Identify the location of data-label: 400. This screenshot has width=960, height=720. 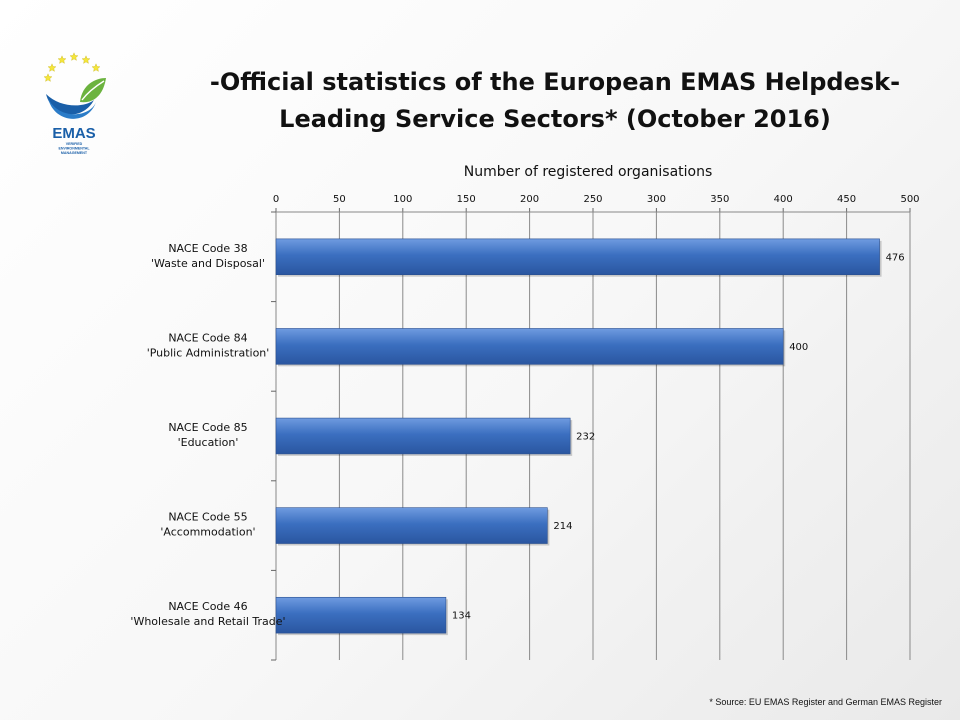
(798, 347).